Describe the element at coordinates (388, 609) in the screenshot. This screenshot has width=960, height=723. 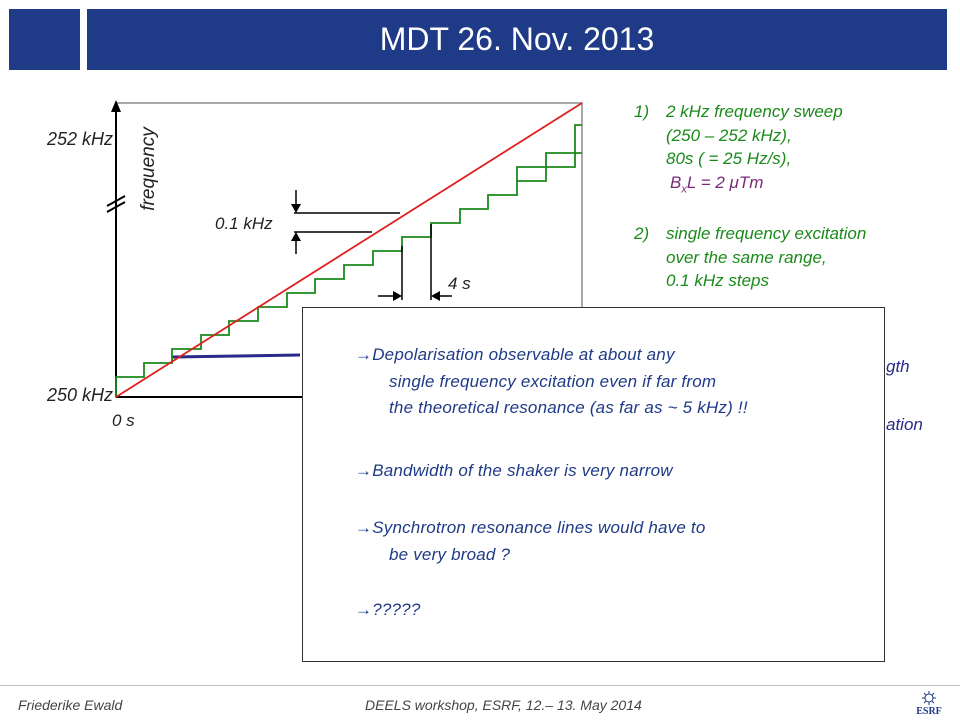
I see `popup-point-4: →?????` at that location.